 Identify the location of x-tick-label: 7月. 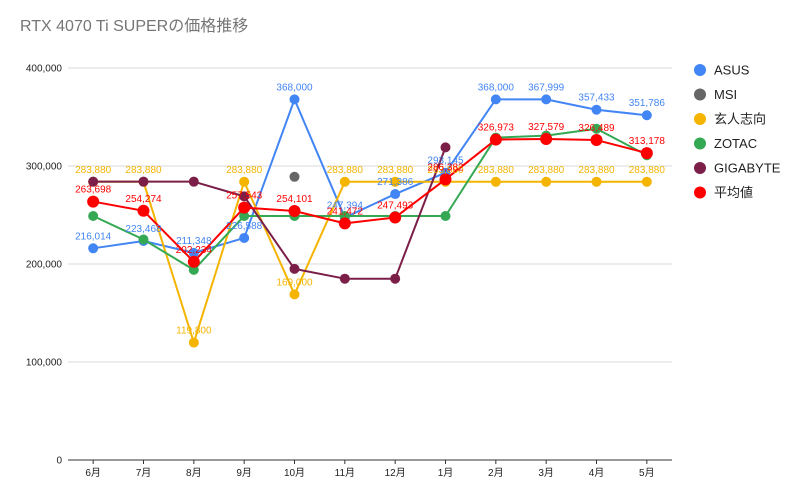
(144, 473).